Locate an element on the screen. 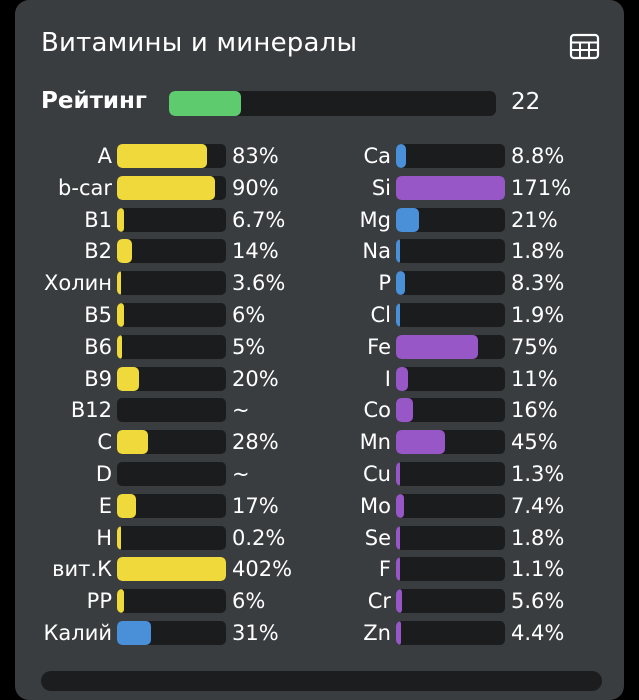 This screenshot has height=700, width=639. nutrient-value: 0.2% is located at coordinates (259, 538).